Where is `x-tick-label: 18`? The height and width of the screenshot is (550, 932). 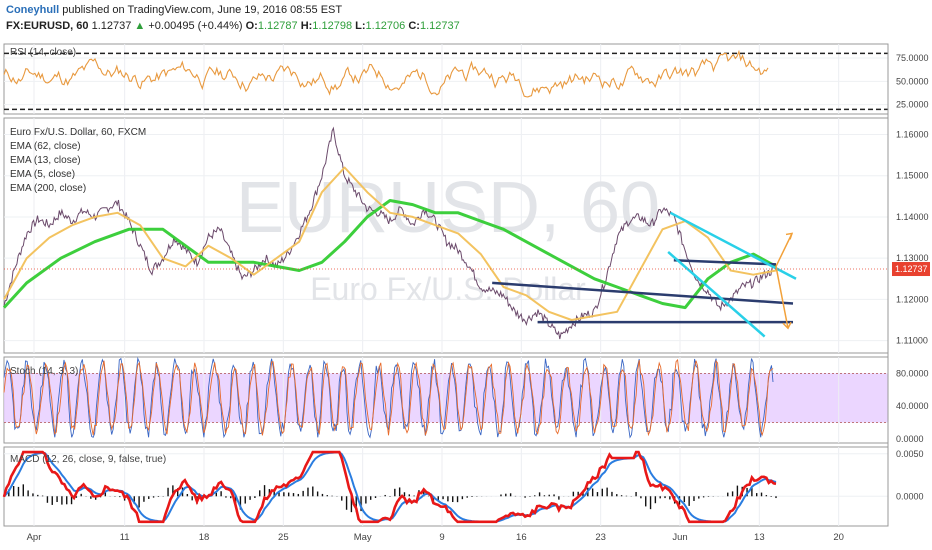
x-tick-label: 18 is located at coordinates (204, 537).